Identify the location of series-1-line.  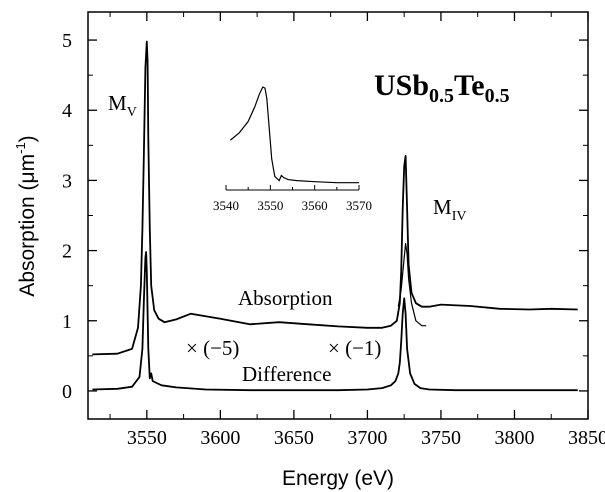
(412, 285).